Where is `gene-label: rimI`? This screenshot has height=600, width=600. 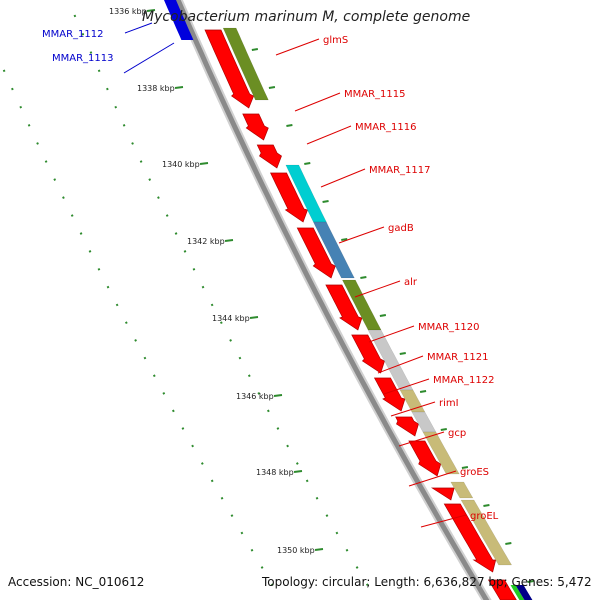
gene-label: rimI is located at coordinates (449, 403).